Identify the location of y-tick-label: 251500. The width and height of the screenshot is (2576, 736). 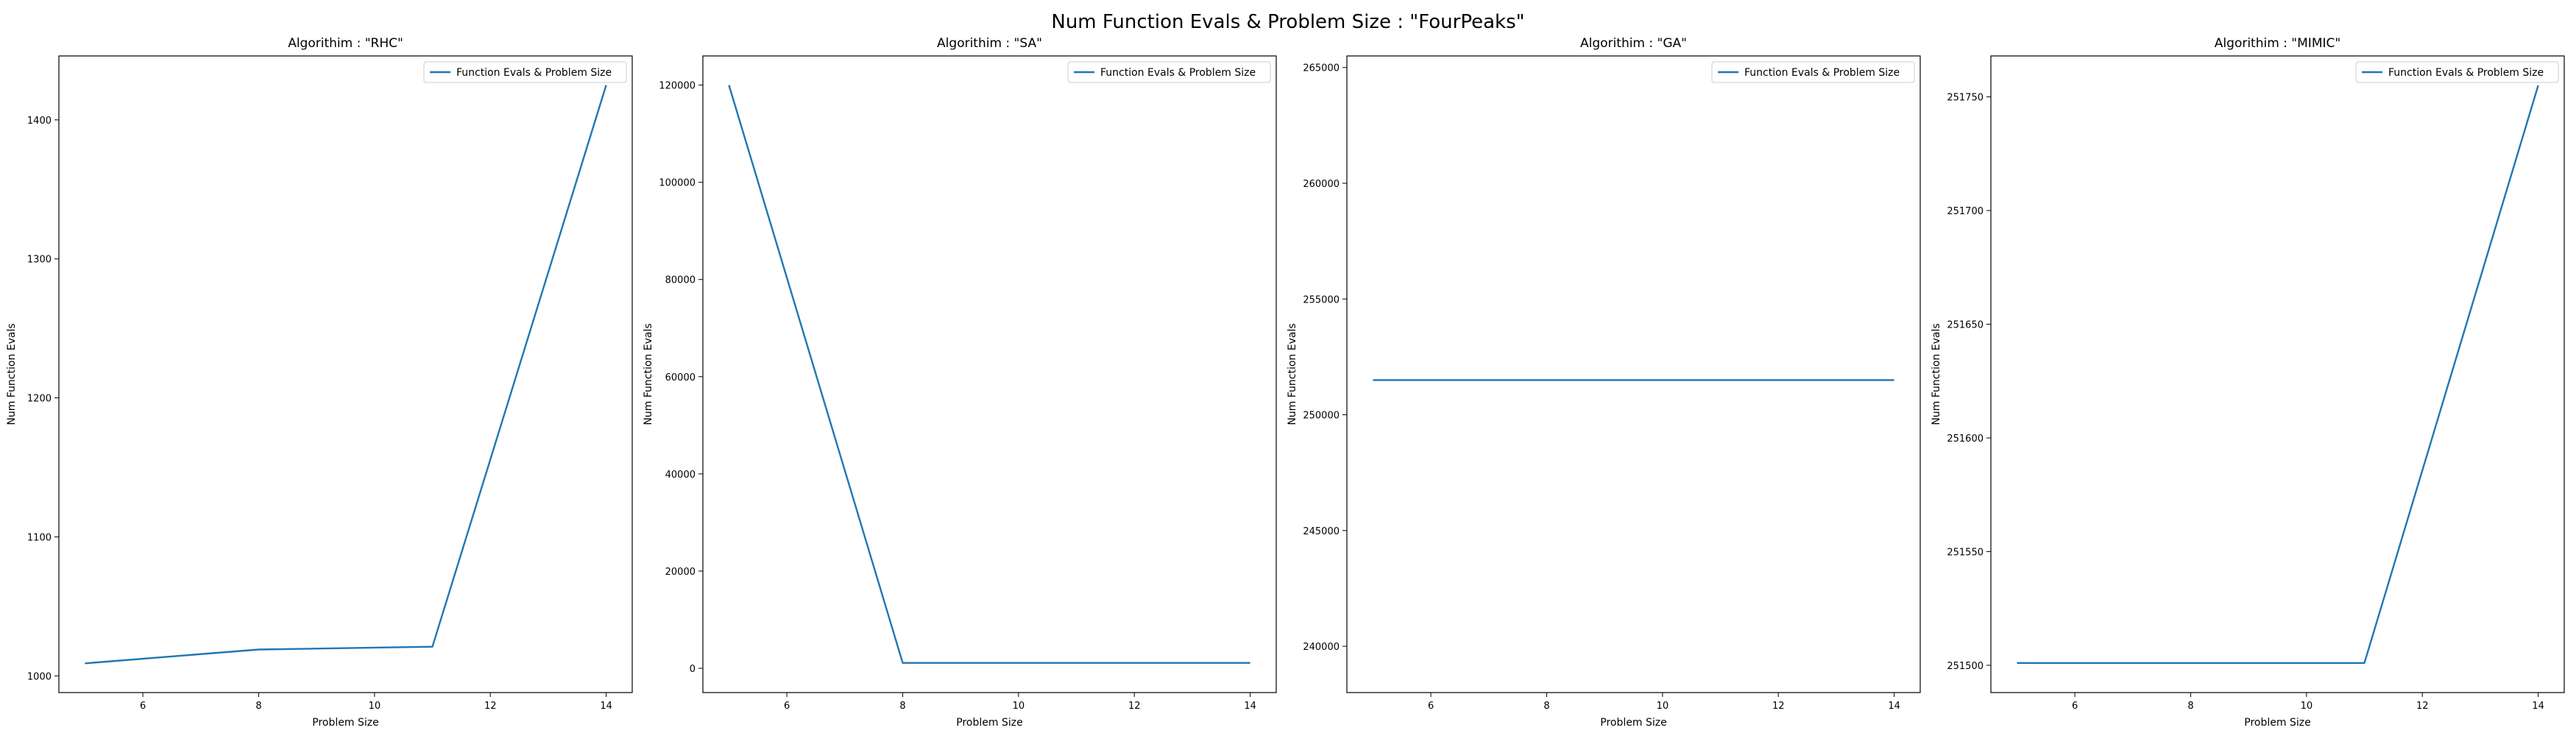
(1965, 666).